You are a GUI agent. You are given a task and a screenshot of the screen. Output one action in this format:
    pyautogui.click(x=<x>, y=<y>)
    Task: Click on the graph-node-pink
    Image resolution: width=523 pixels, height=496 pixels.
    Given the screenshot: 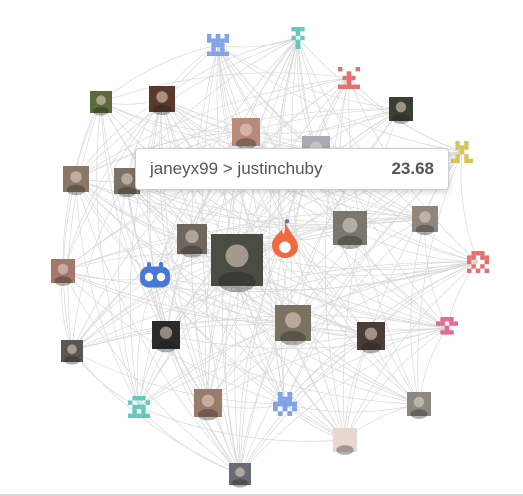 What is the action you would take?
    pyautogui.click(x=447, y=326)
    